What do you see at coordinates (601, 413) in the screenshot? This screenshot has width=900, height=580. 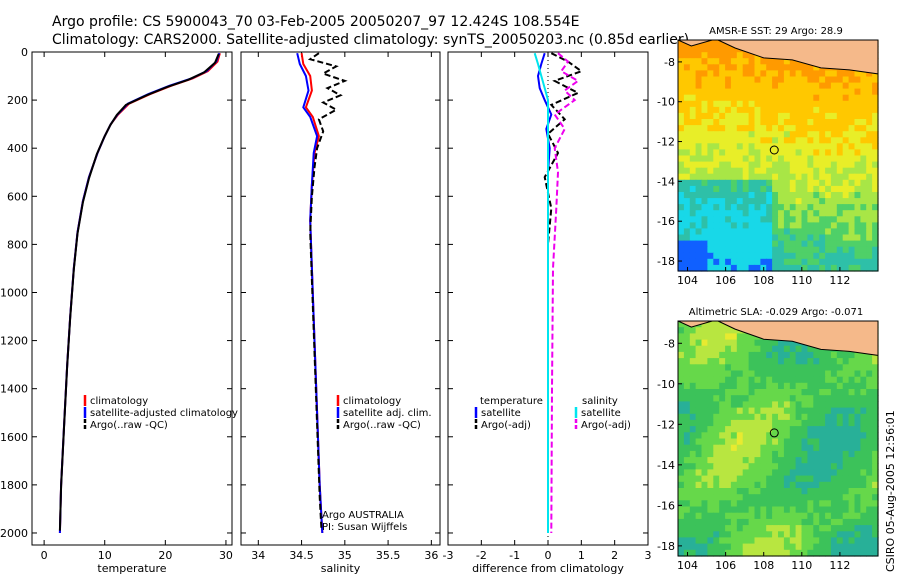 I see `legend-label: satellite` at bounding box center [601, 413].